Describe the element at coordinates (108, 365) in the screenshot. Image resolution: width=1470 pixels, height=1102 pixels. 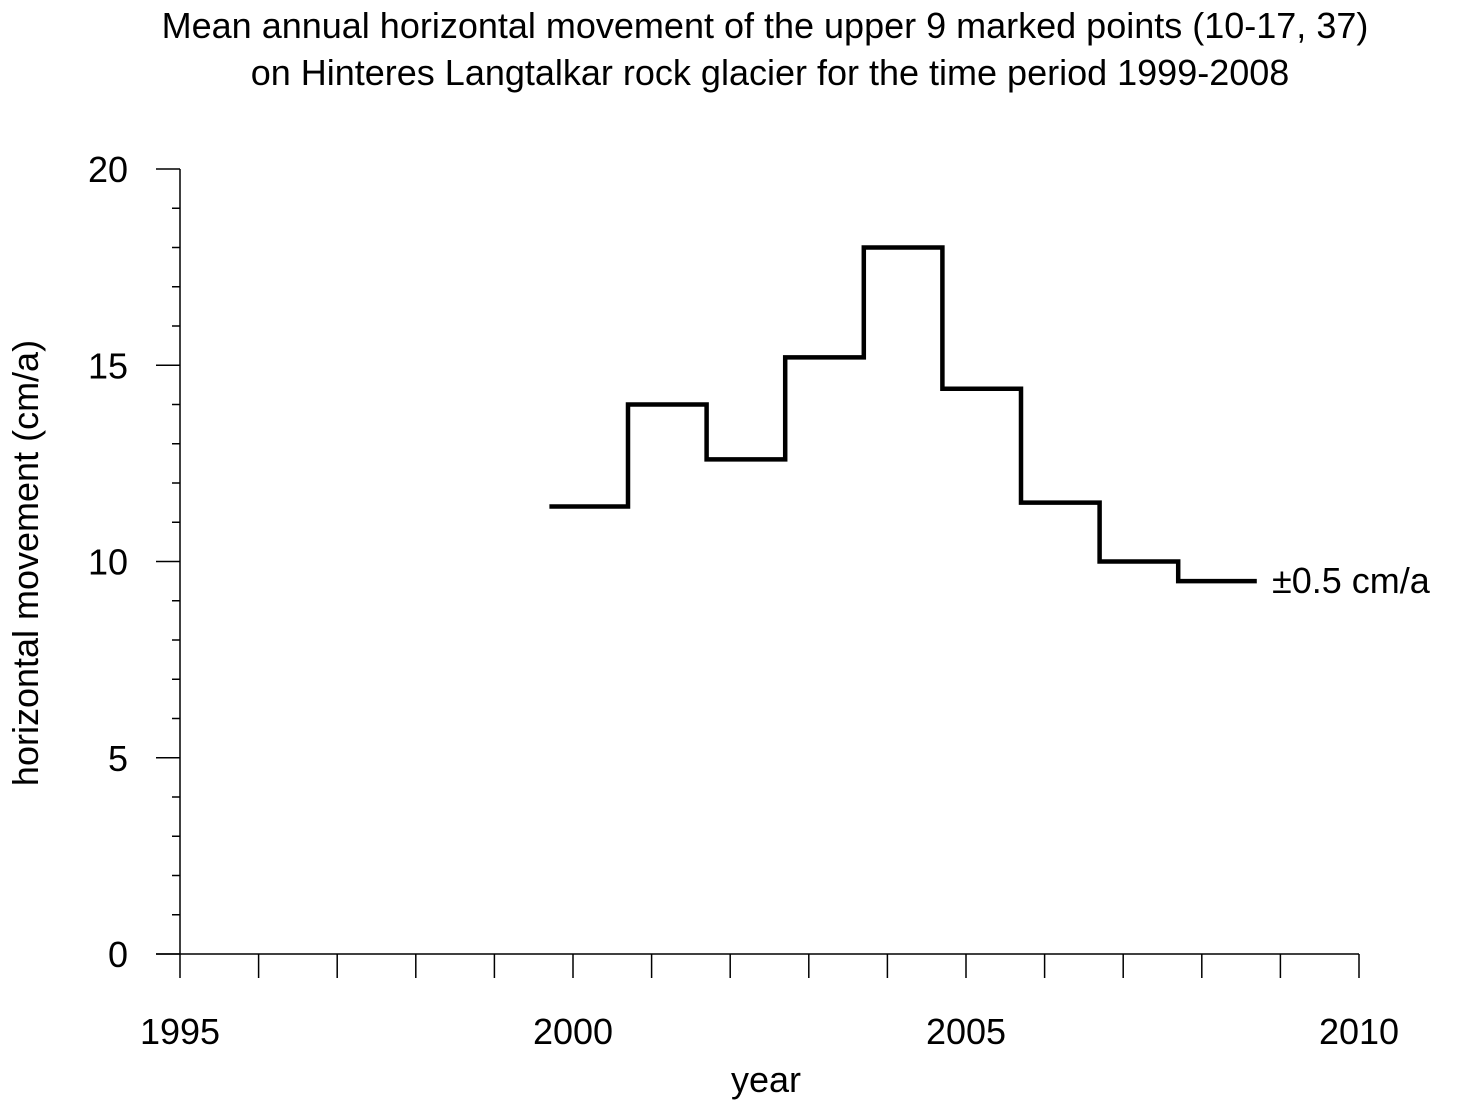
I see `y-tick-label: 15` at that location.